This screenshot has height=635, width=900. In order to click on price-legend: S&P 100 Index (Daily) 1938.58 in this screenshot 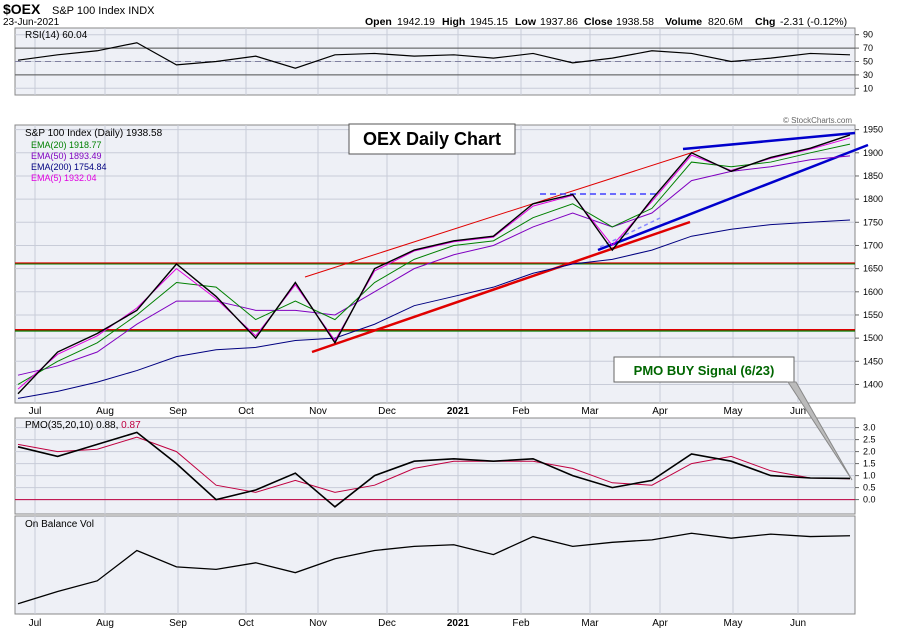, I will do `click(94, 133)`.